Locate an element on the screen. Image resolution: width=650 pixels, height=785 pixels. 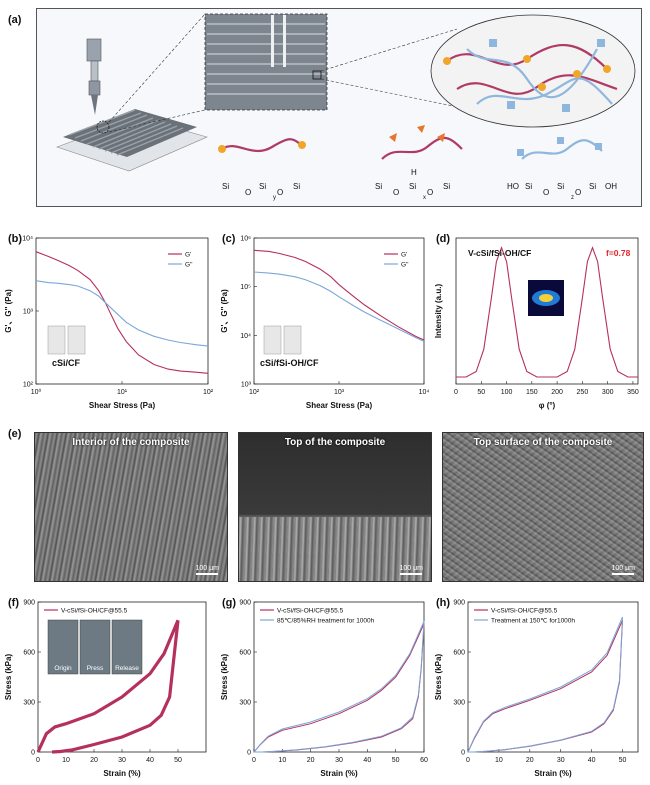
printed-block-illustration is located at coordinates (132, 140).